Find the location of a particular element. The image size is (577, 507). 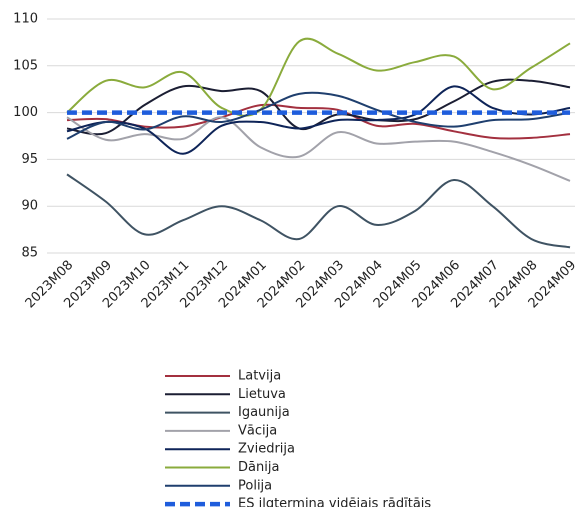

legend-label: Vācija is located at coordinates (257, 430).